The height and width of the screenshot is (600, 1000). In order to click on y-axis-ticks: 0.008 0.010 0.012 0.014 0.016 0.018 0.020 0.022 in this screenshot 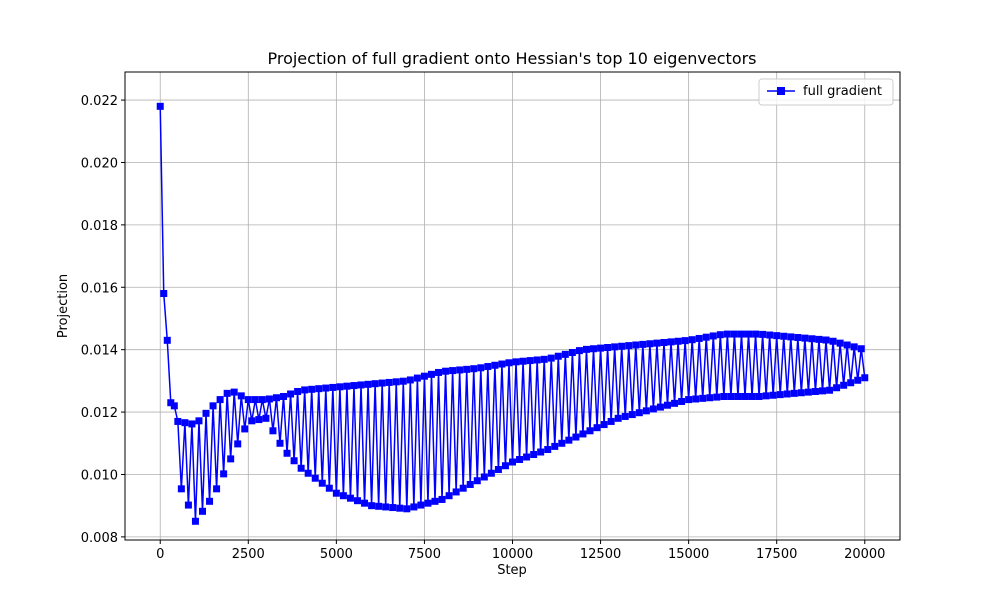, I will do `click(103, 320)`.